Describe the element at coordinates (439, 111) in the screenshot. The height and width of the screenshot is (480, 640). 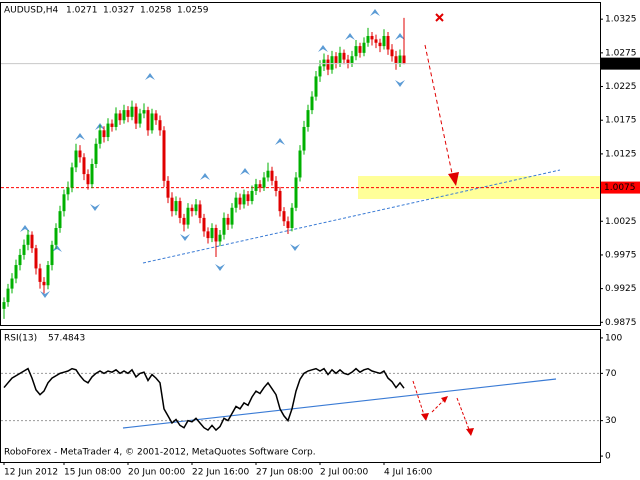
I see `forecast-arrow` at that location.